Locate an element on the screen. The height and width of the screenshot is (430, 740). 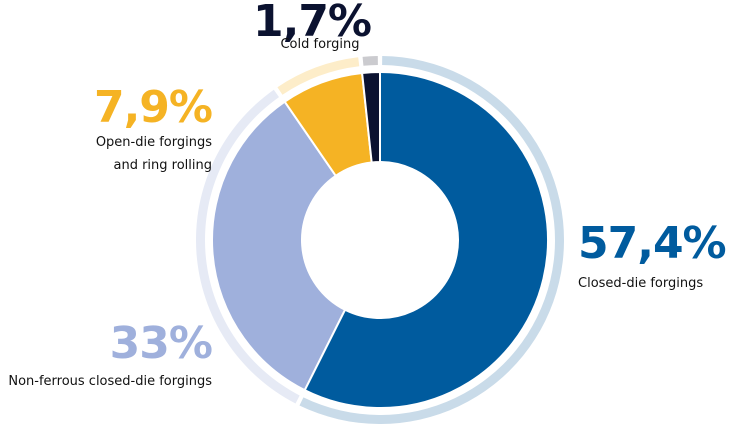
category-label: Open-die forgings and ring rolling is located at coordinates (153, 154).